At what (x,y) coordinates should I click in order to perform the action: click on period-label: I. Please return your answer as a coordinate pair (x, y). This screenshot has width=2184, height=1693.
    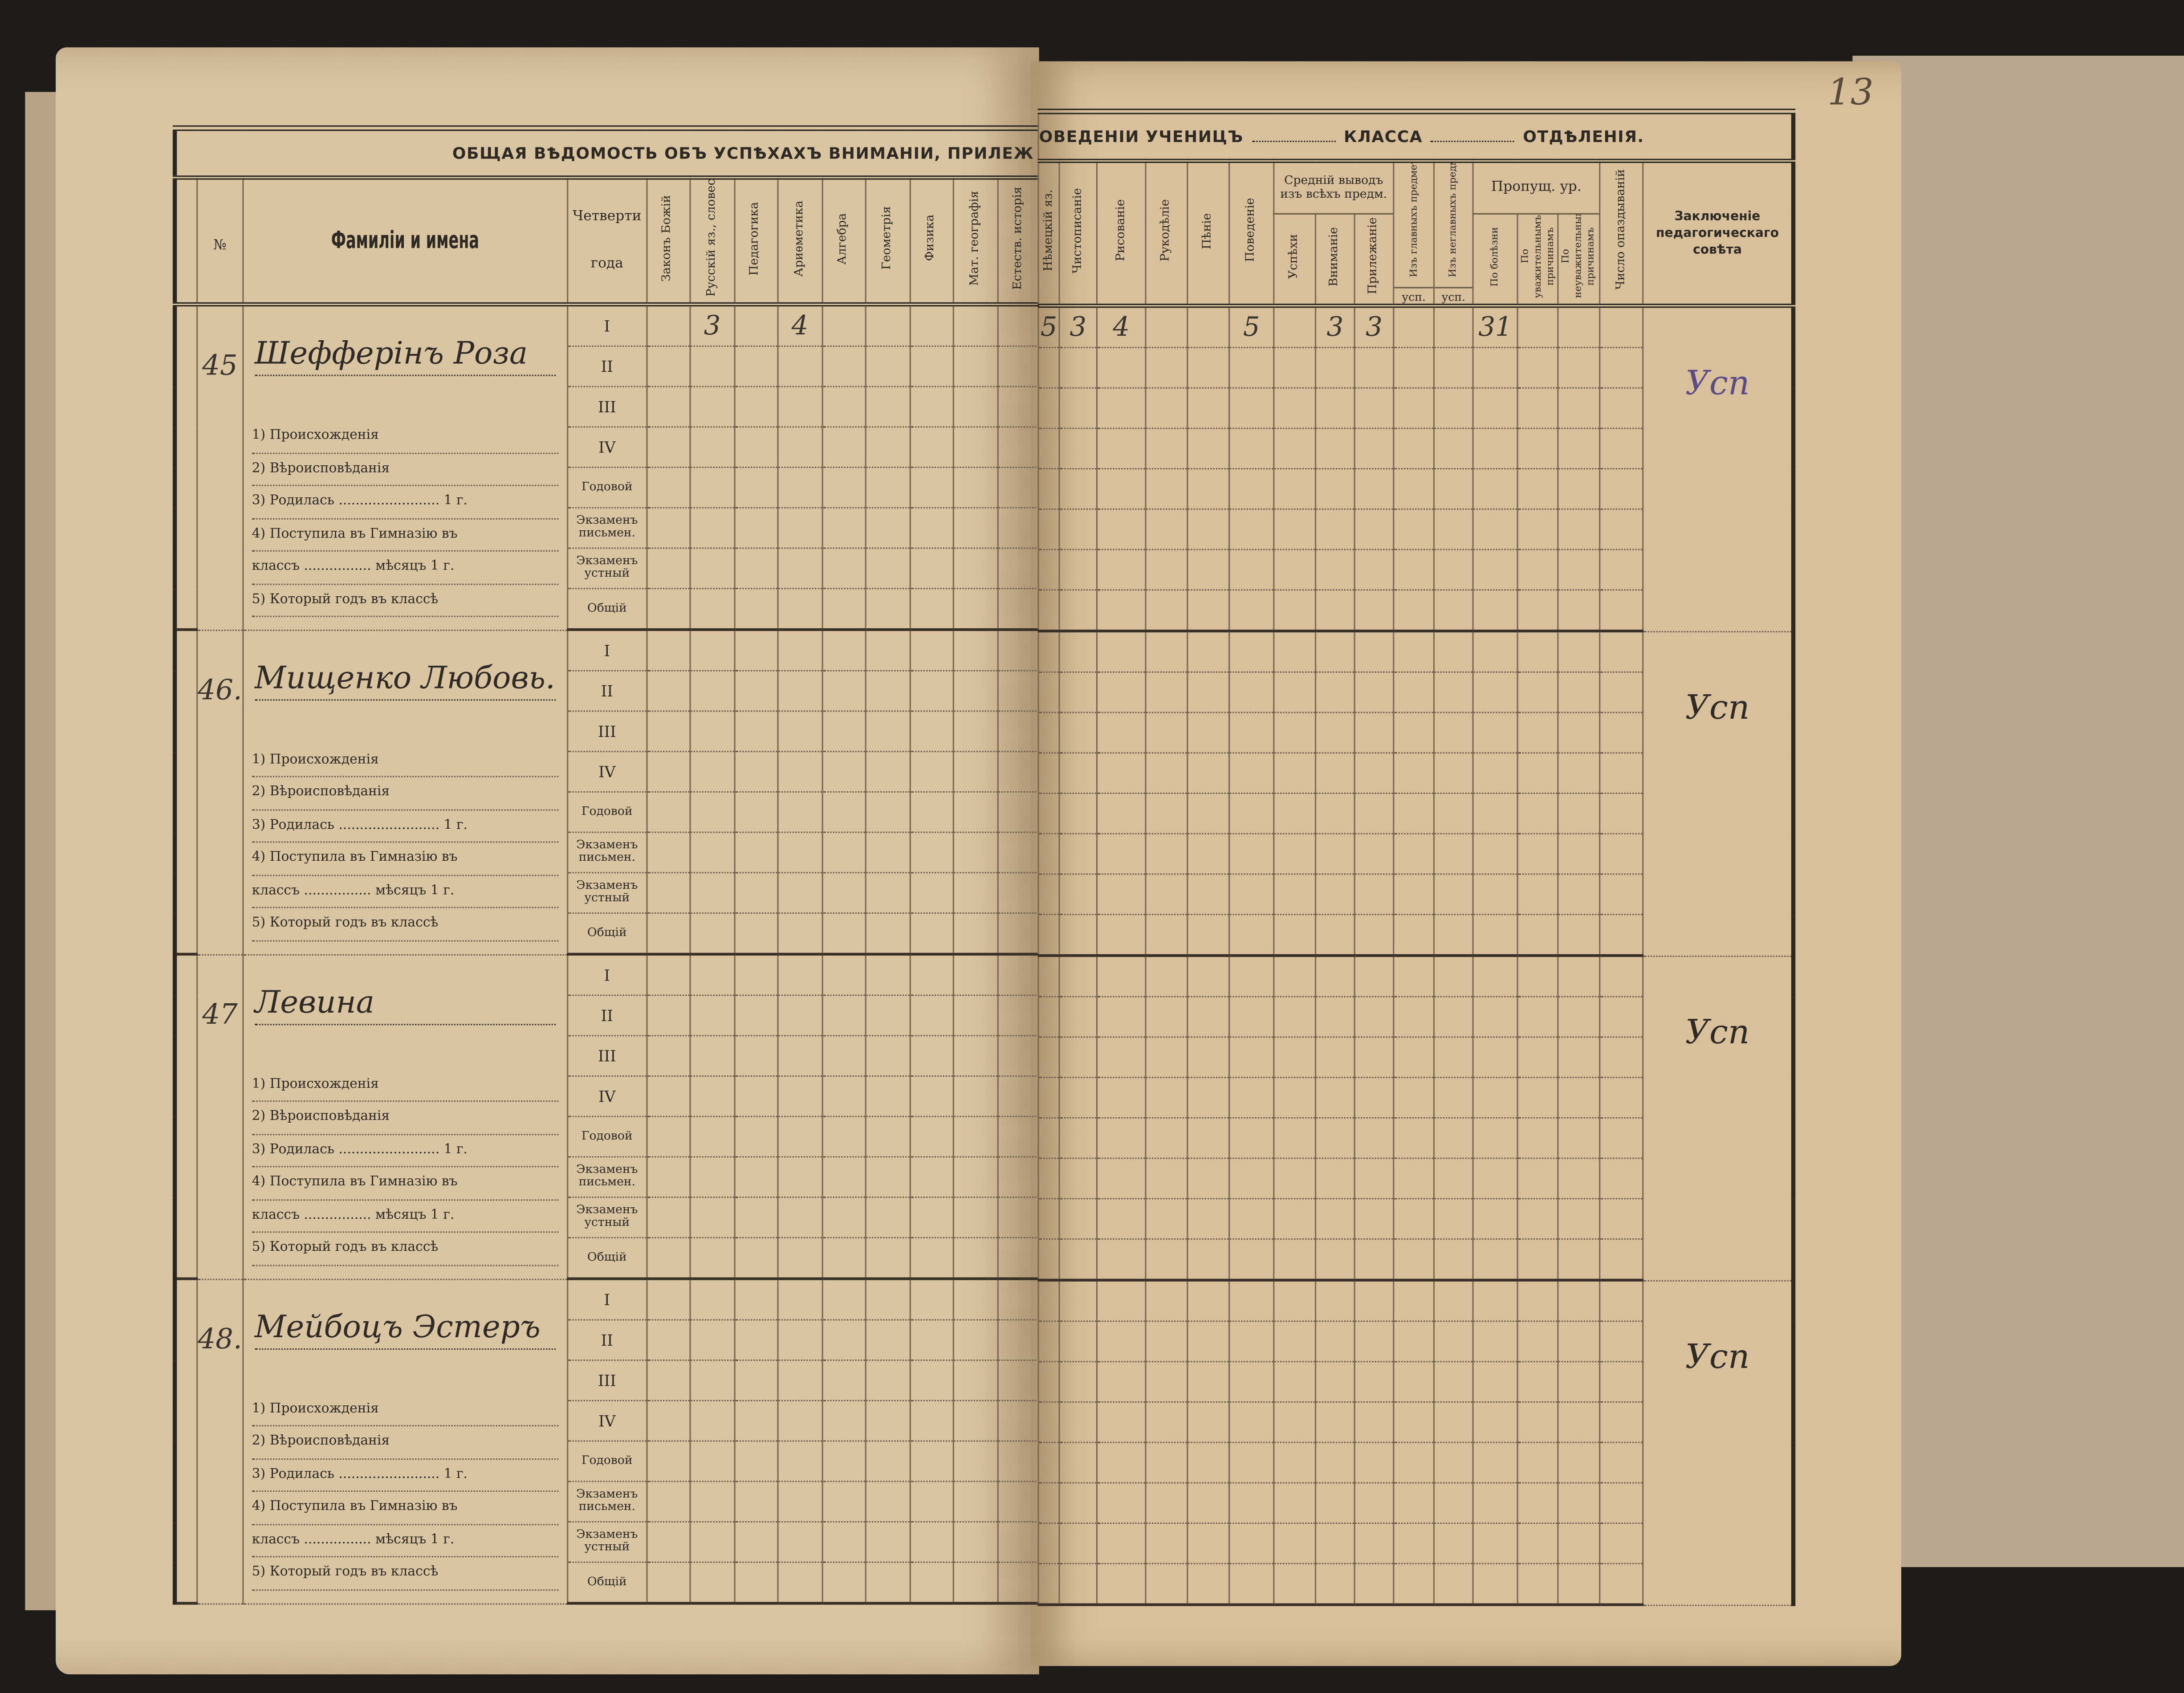
    Looking at the image, I should click on (606, 650).